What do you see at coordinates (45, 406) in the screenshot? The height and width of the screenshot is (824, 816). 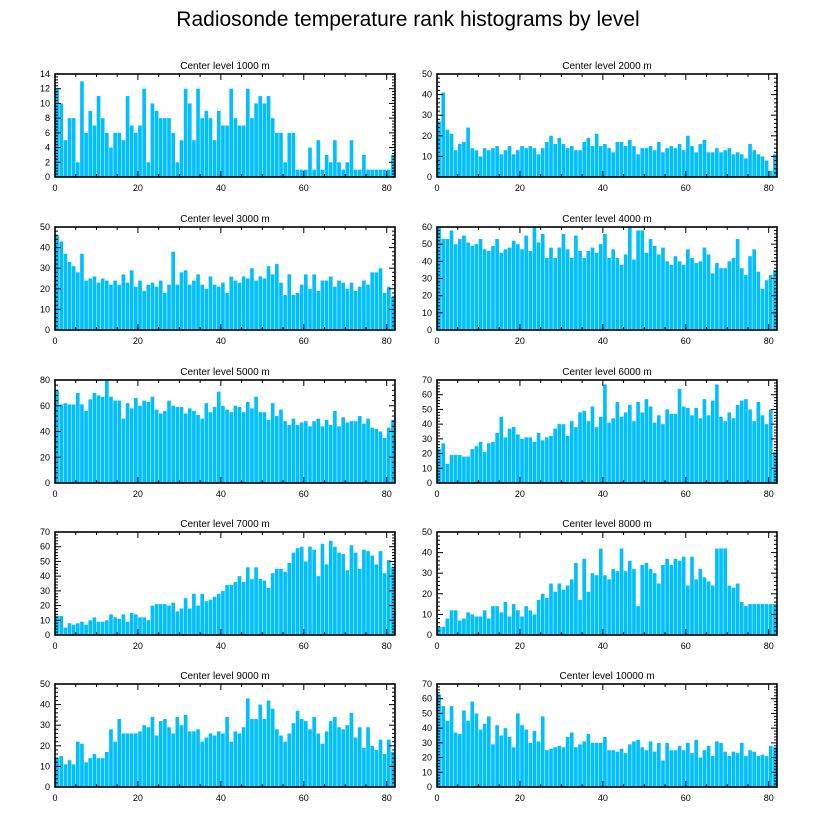 I see `y-tick-label: 60` at bounding box center [45, 406].